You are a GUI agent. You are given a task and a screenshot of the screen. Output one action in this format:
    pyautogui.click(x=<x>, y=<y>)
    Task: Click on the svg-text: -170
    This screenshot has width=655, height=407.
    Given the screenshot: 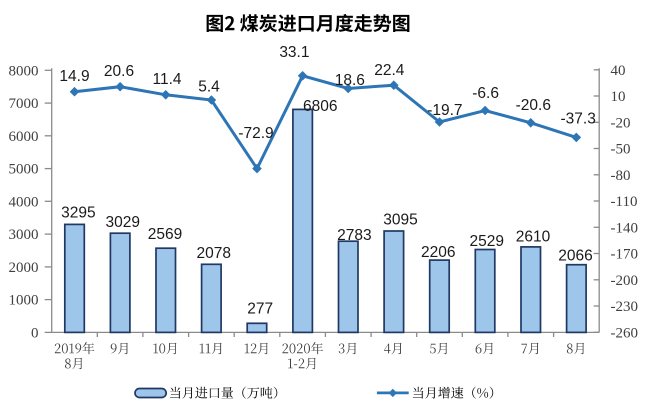 What is the action you would take?
    pyautogui.click(x=625, y=255)
    